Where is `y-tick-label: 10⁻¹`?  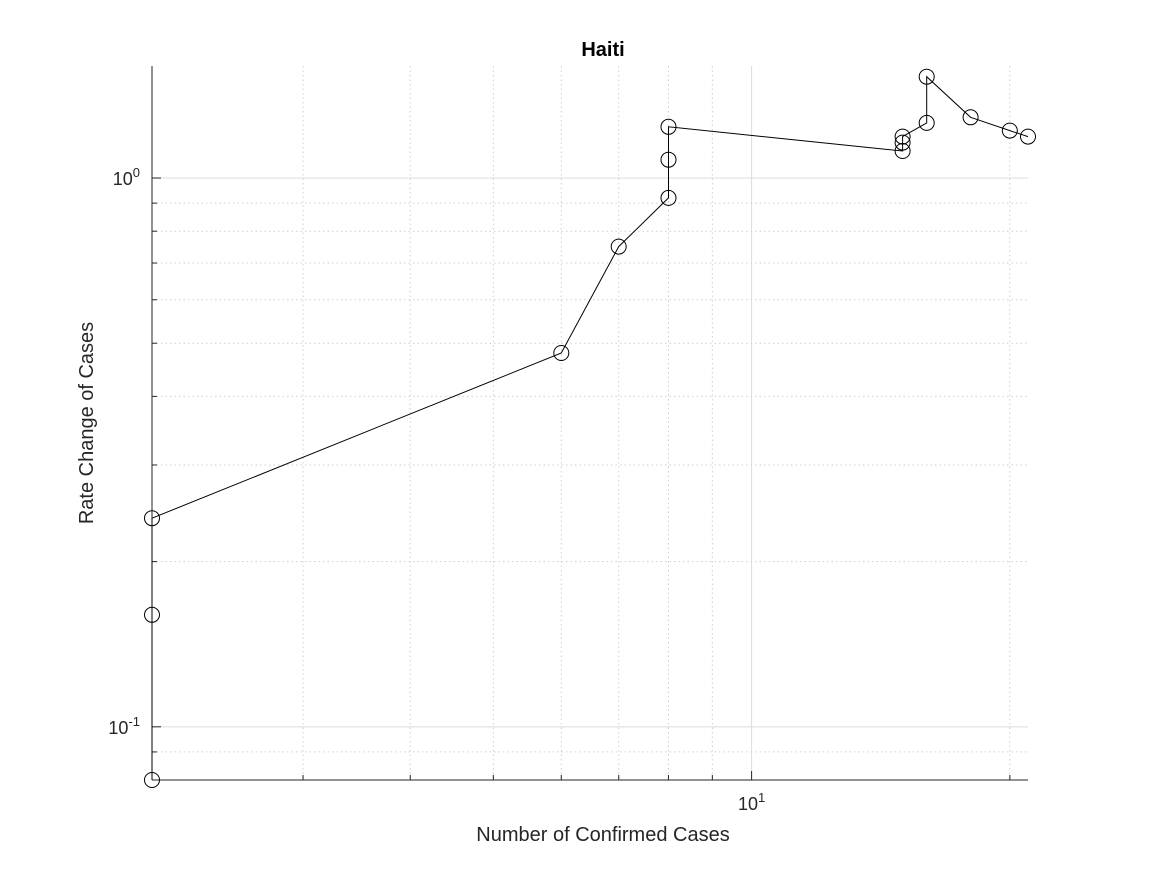 y-tick-label: 10⁻¹ is located at coordinates (124, 726).